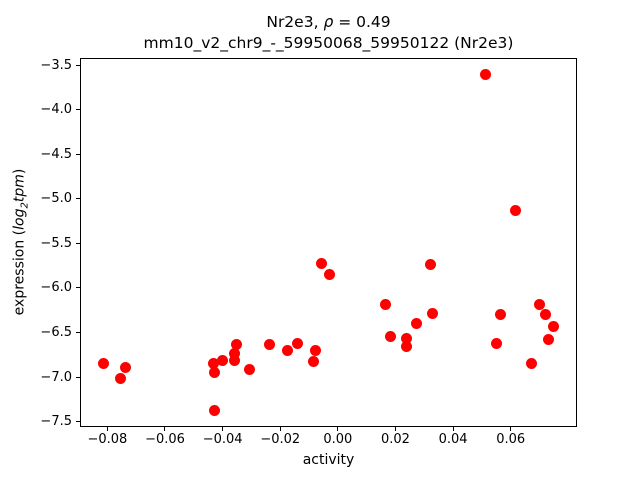  I want to click on x-axis-label: activity, so click(328, 460).